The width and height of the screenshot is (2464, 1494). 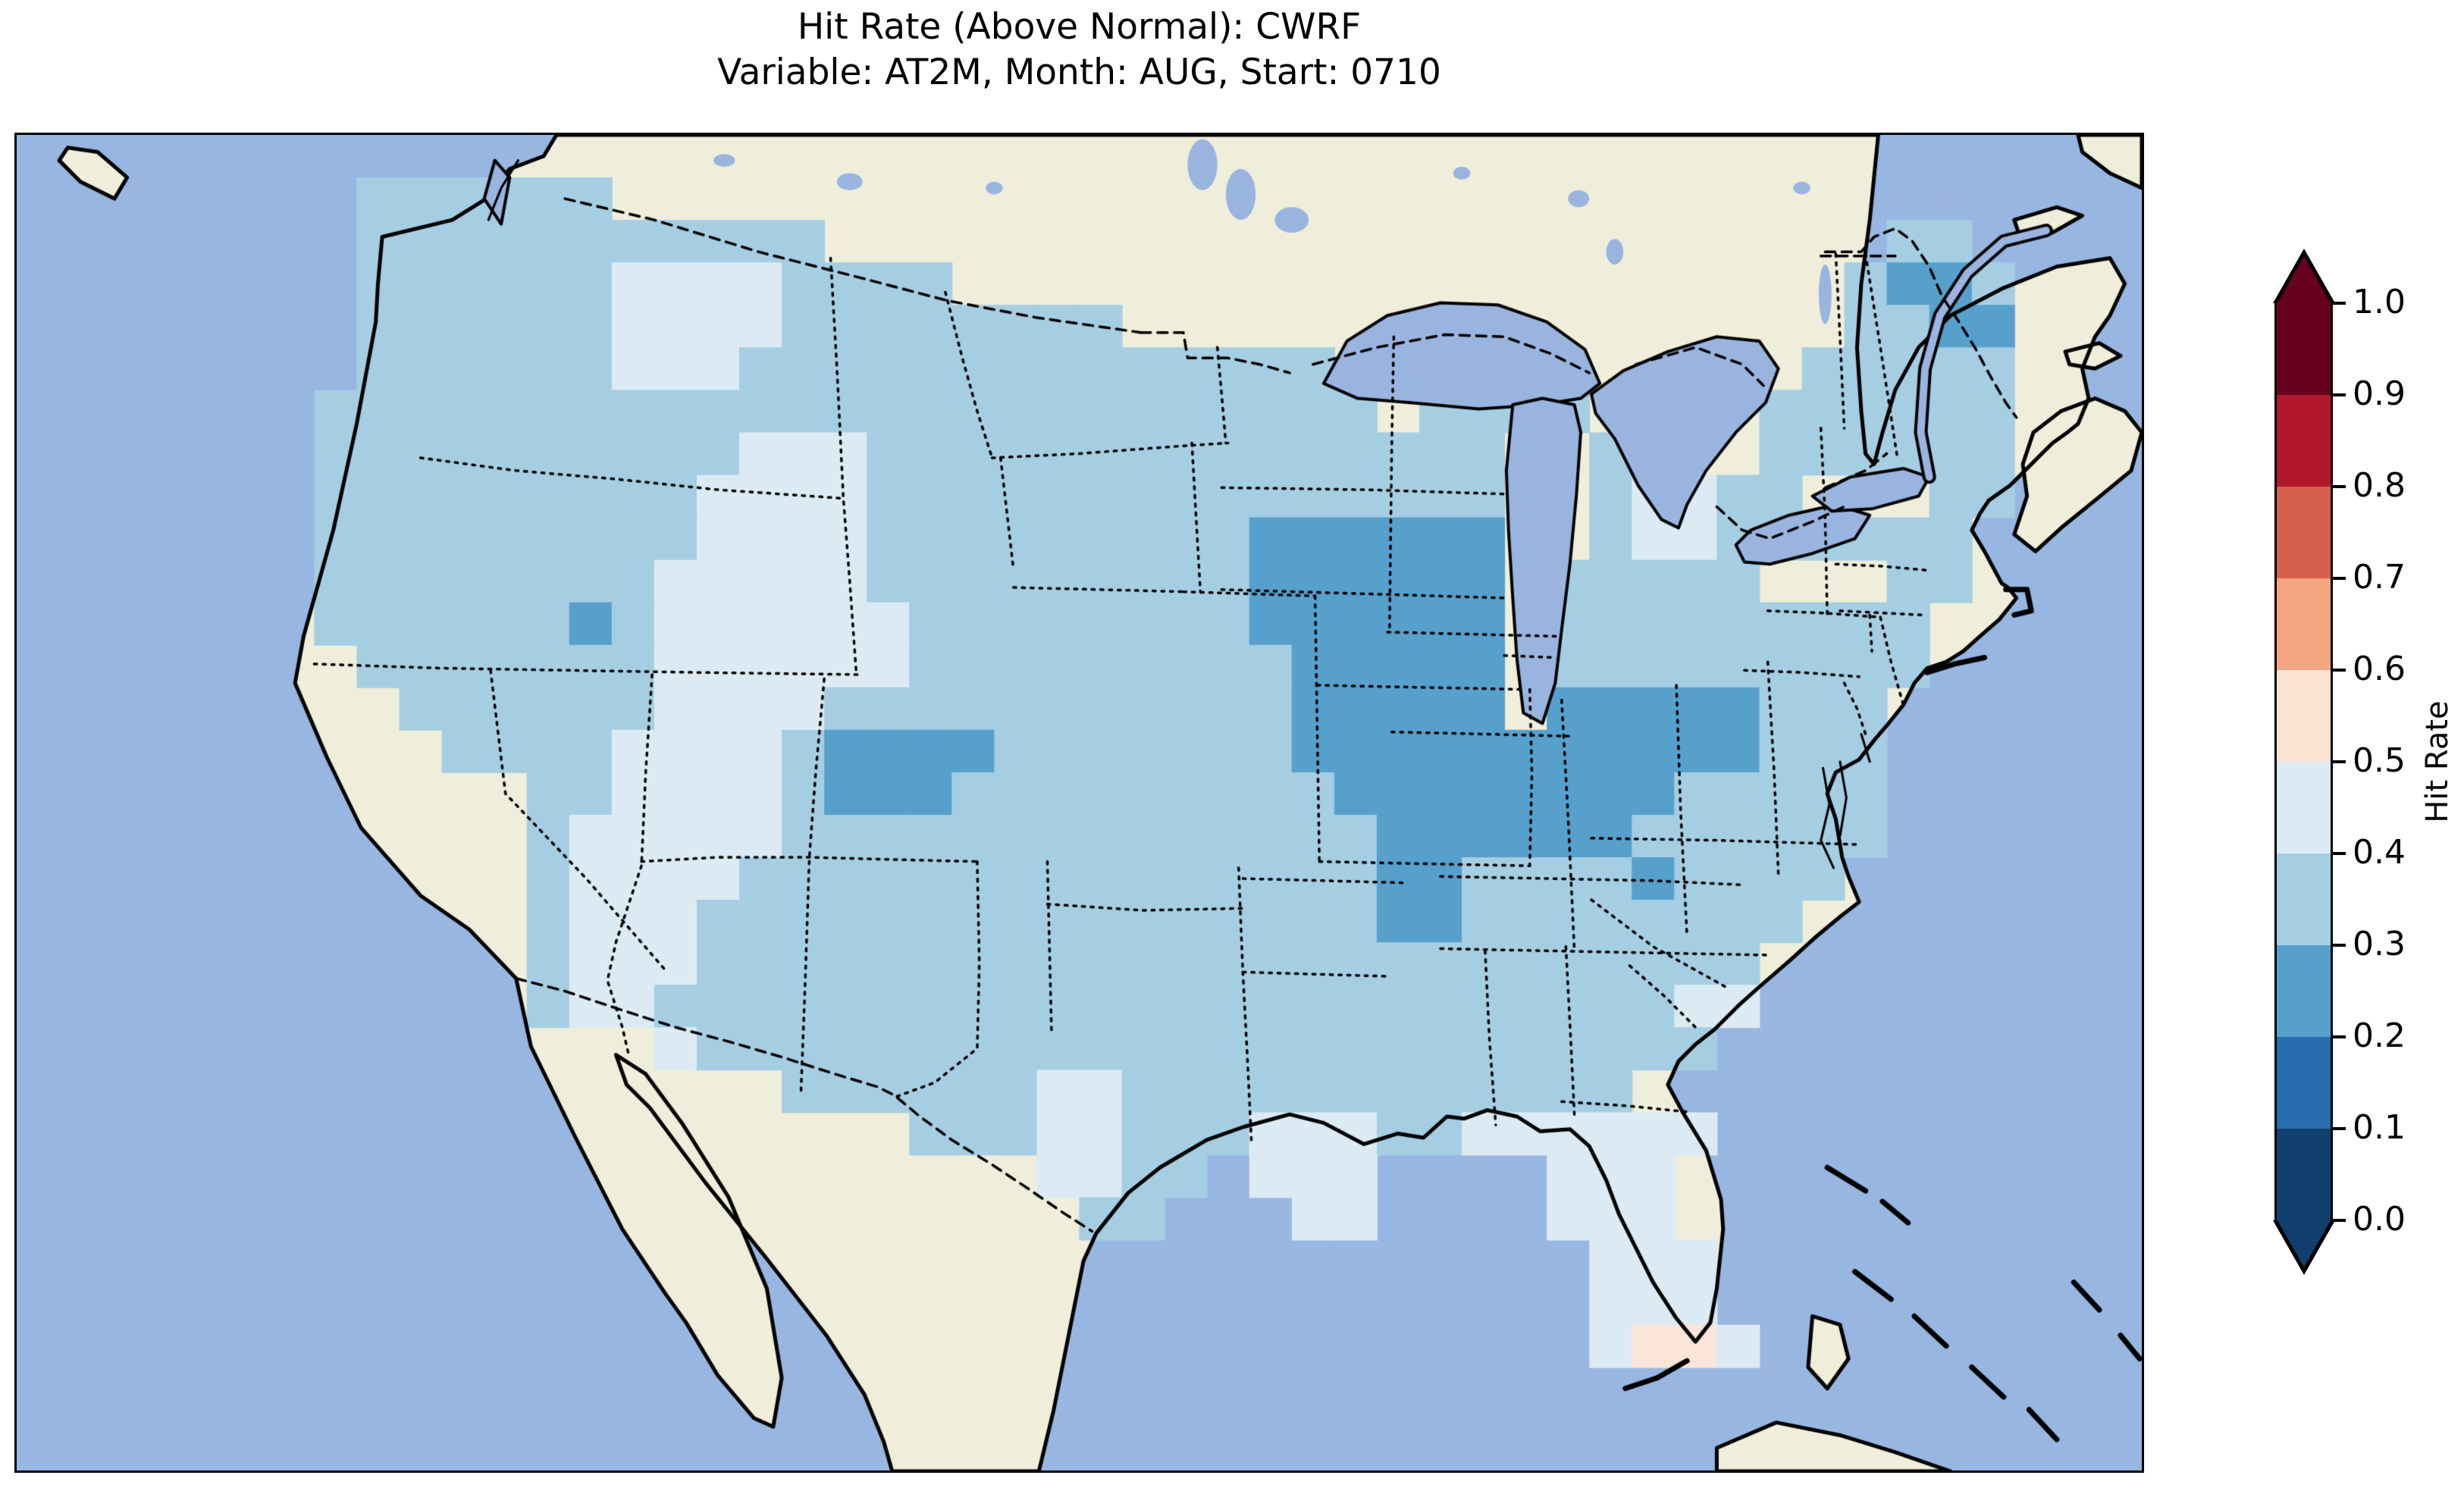 I want to click on colorbar-tick-label: 0.2, so click(x=2380, y=1035).